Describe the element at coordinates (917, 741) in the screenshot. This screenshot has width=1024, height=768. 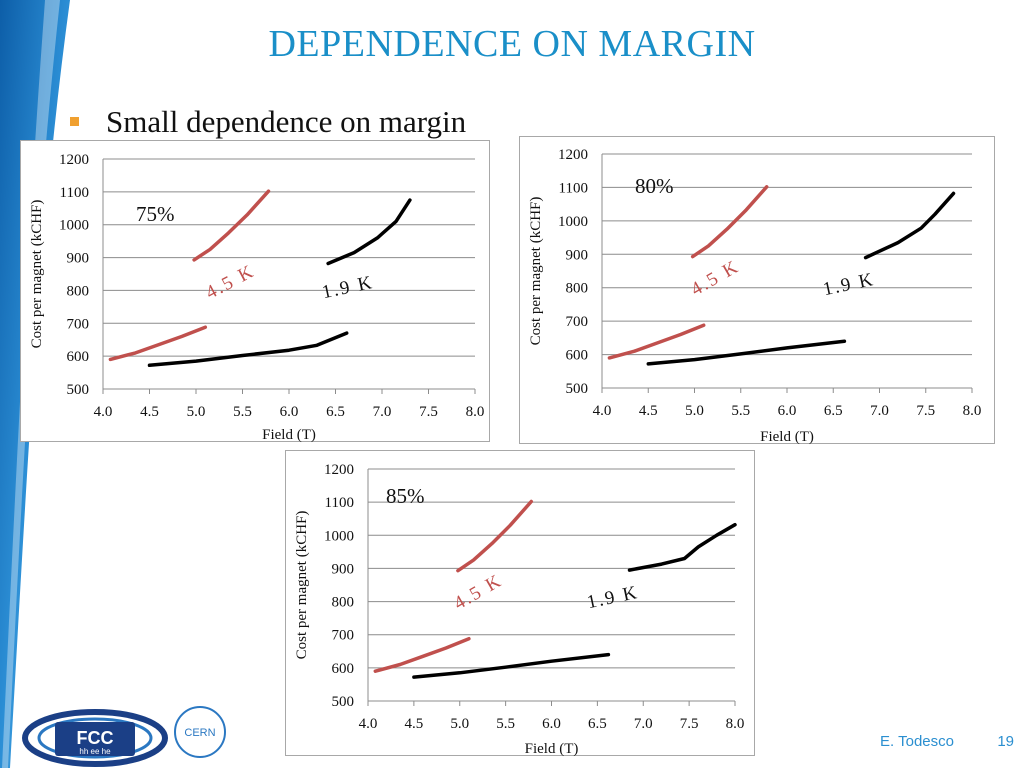
I see `footer-author: E. Todesco` at that location.